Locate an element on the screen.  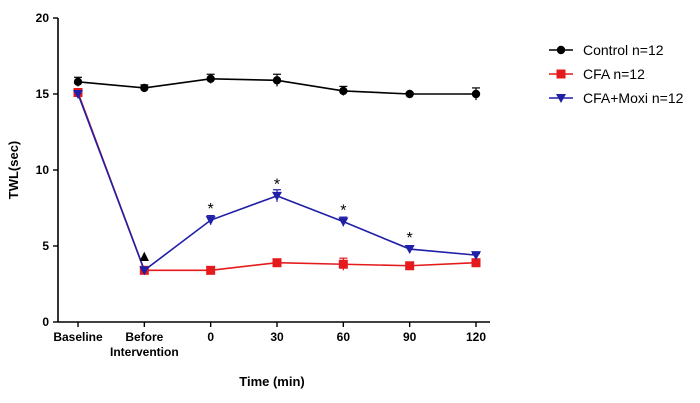
legend-item: Control n=12 is located at coordinates (606, 50).